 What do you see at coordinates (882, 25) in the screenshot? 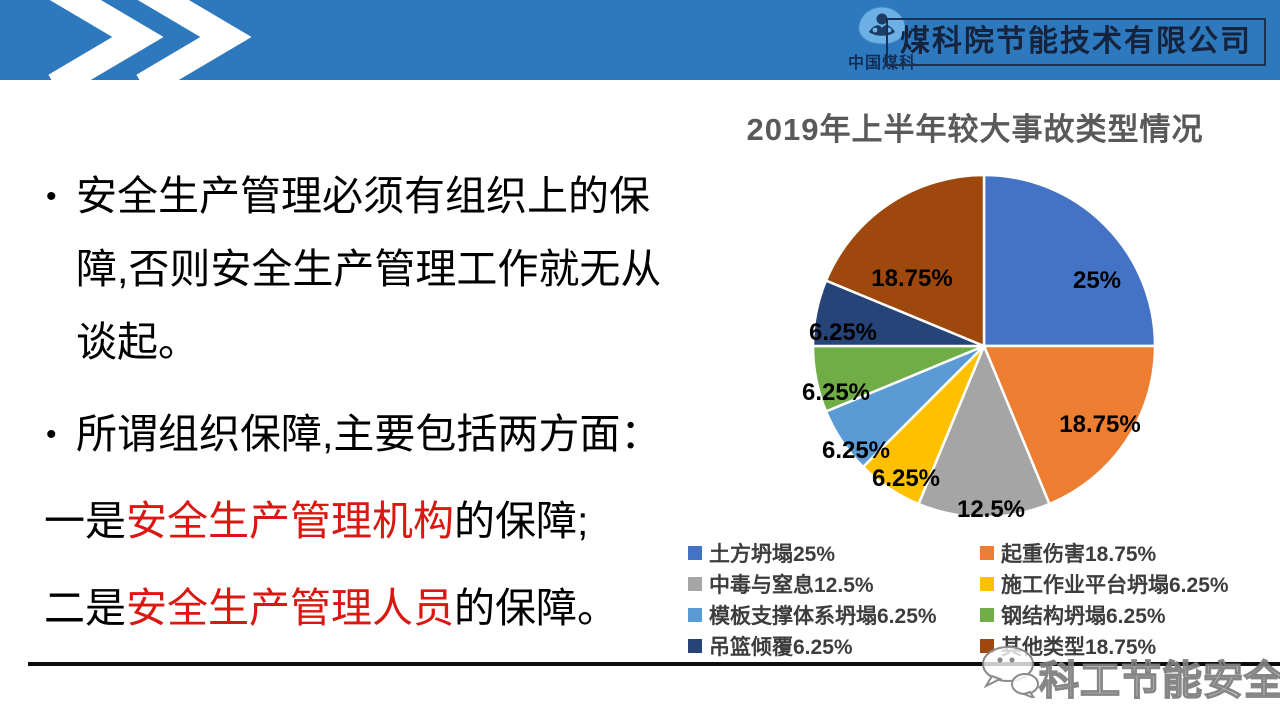
I see `coal-group-emblem-icon` at bounding box center [882, 25].